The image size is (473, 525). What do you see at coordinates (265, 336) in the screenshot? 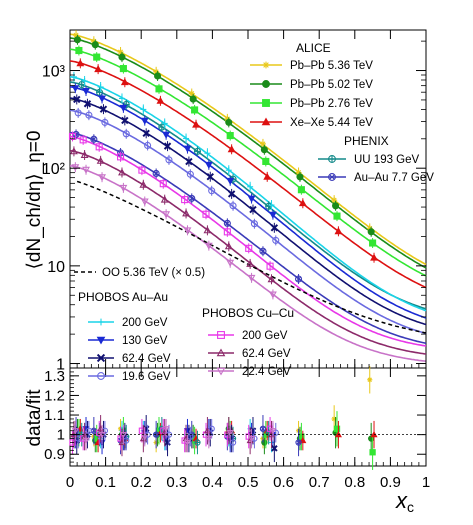
I see `legend-label-cucu200: 200 GeV` at bounding box center [265, 336].